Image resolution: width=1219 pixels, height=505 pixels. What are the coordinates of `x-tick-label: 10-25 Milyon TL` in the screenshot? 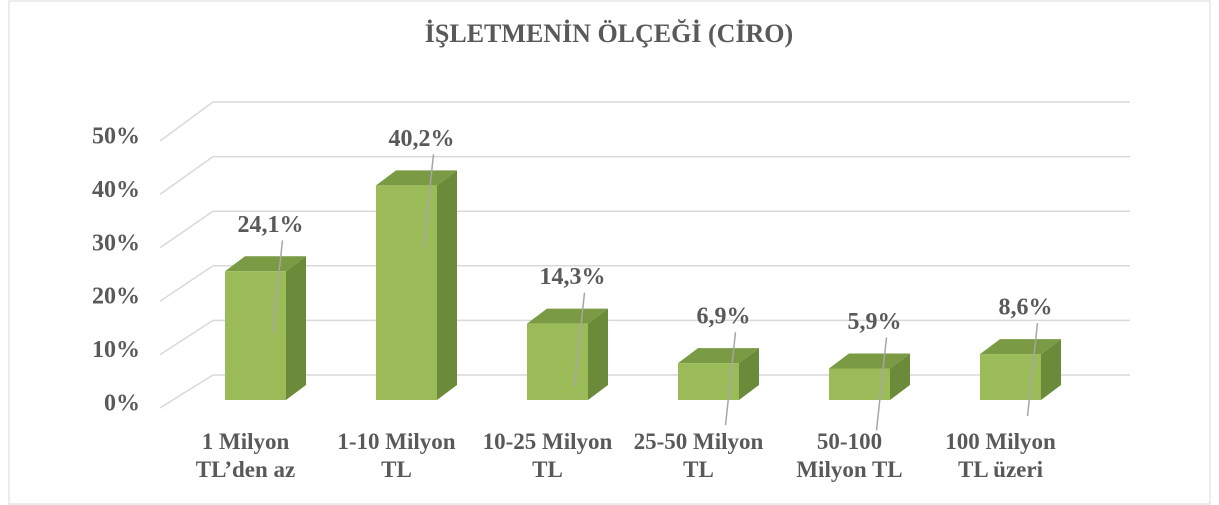 It's located at (547, 455).